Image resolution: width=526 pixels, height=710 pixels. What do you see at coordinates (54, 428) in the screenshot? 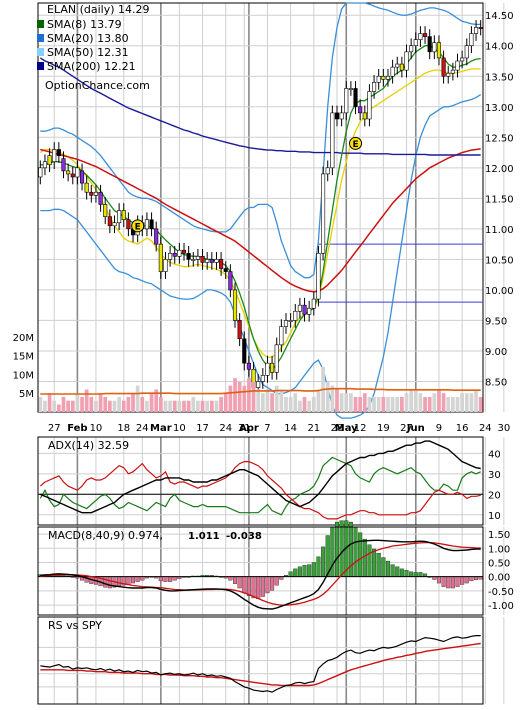
I see `x-tick-label: 27` at bounding box center [54, 428].